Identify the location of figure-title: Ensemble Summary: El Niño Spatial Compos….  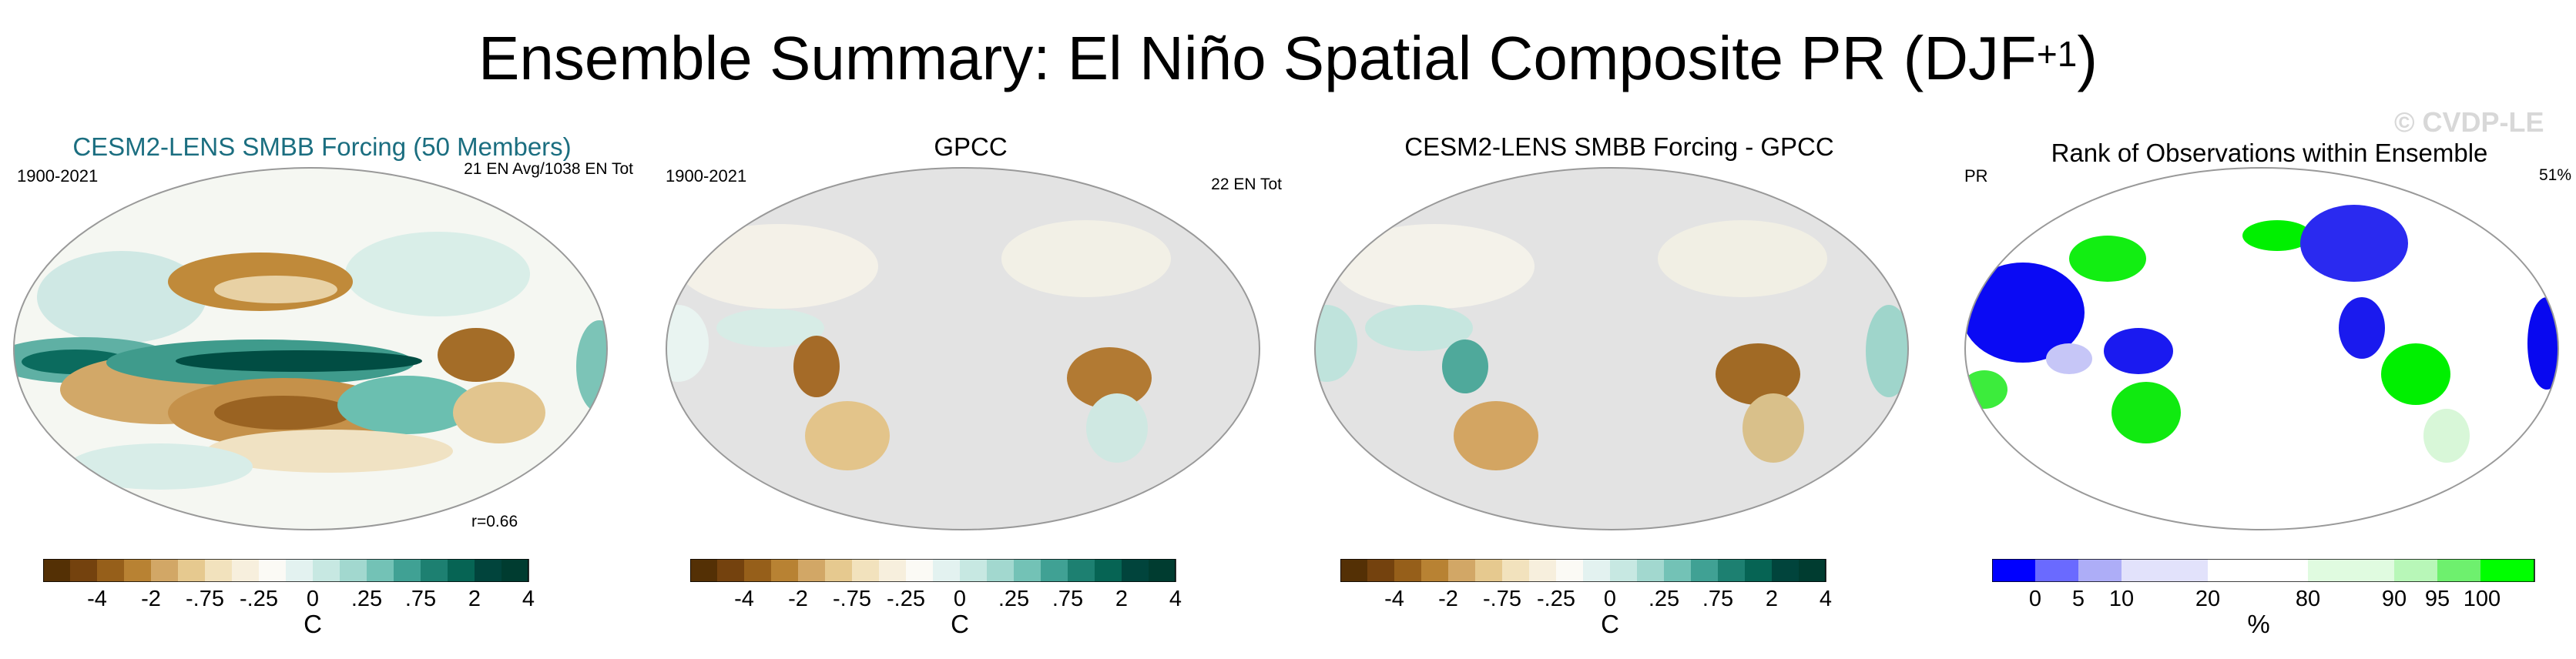
(1288, 58).